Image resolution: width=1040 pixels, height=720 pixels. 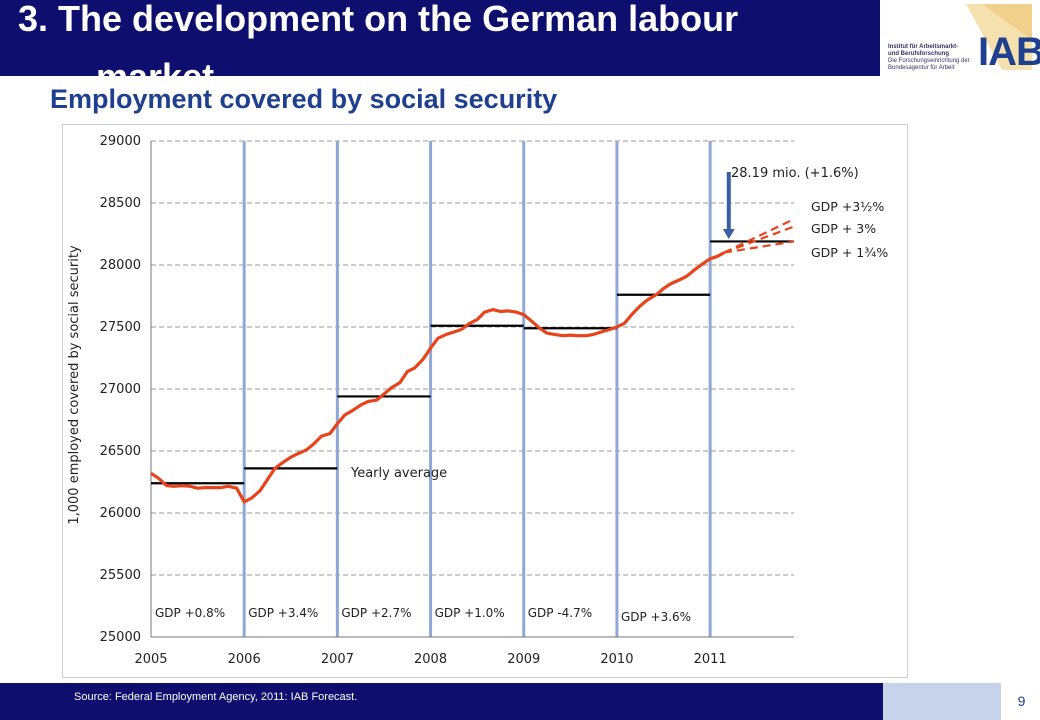 What do you see at coordinates (120, 203) in the screenshot?
I see `y-tick-label: 28500` at bounding box center [120, 203].